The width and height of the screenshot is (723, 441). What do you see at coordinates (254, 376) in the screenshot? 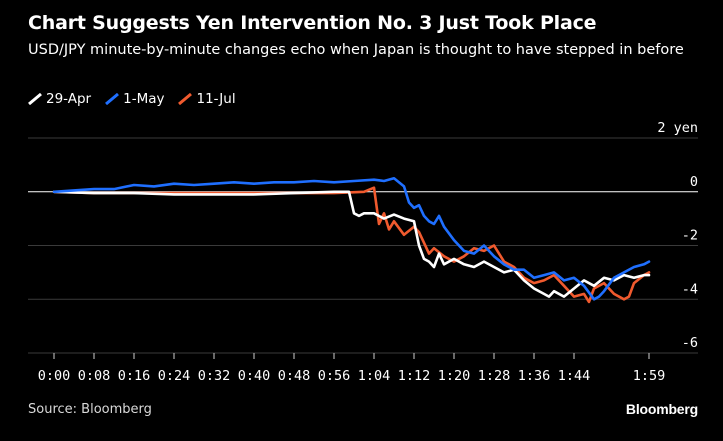
I see `x-tick-label: 0:40` at bounding box center [254, 376].